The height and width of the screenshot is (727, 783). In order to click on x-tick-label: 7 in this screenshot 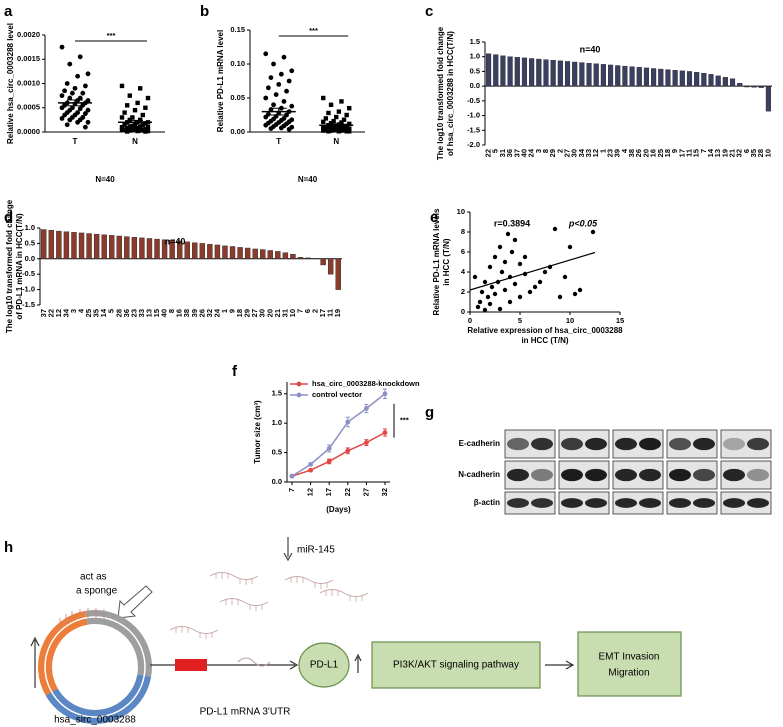, I will do `click(299, 311)`.